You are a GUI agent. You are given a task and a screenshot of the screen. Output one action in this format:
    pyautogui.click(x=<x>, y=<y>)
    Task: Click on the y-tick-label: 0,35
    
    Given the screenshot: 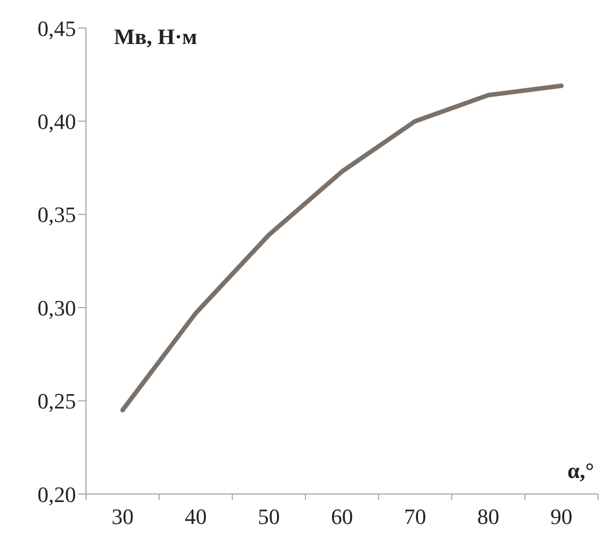 What is the action you would take?
    pyautogui.click(x=57, y=215)
    